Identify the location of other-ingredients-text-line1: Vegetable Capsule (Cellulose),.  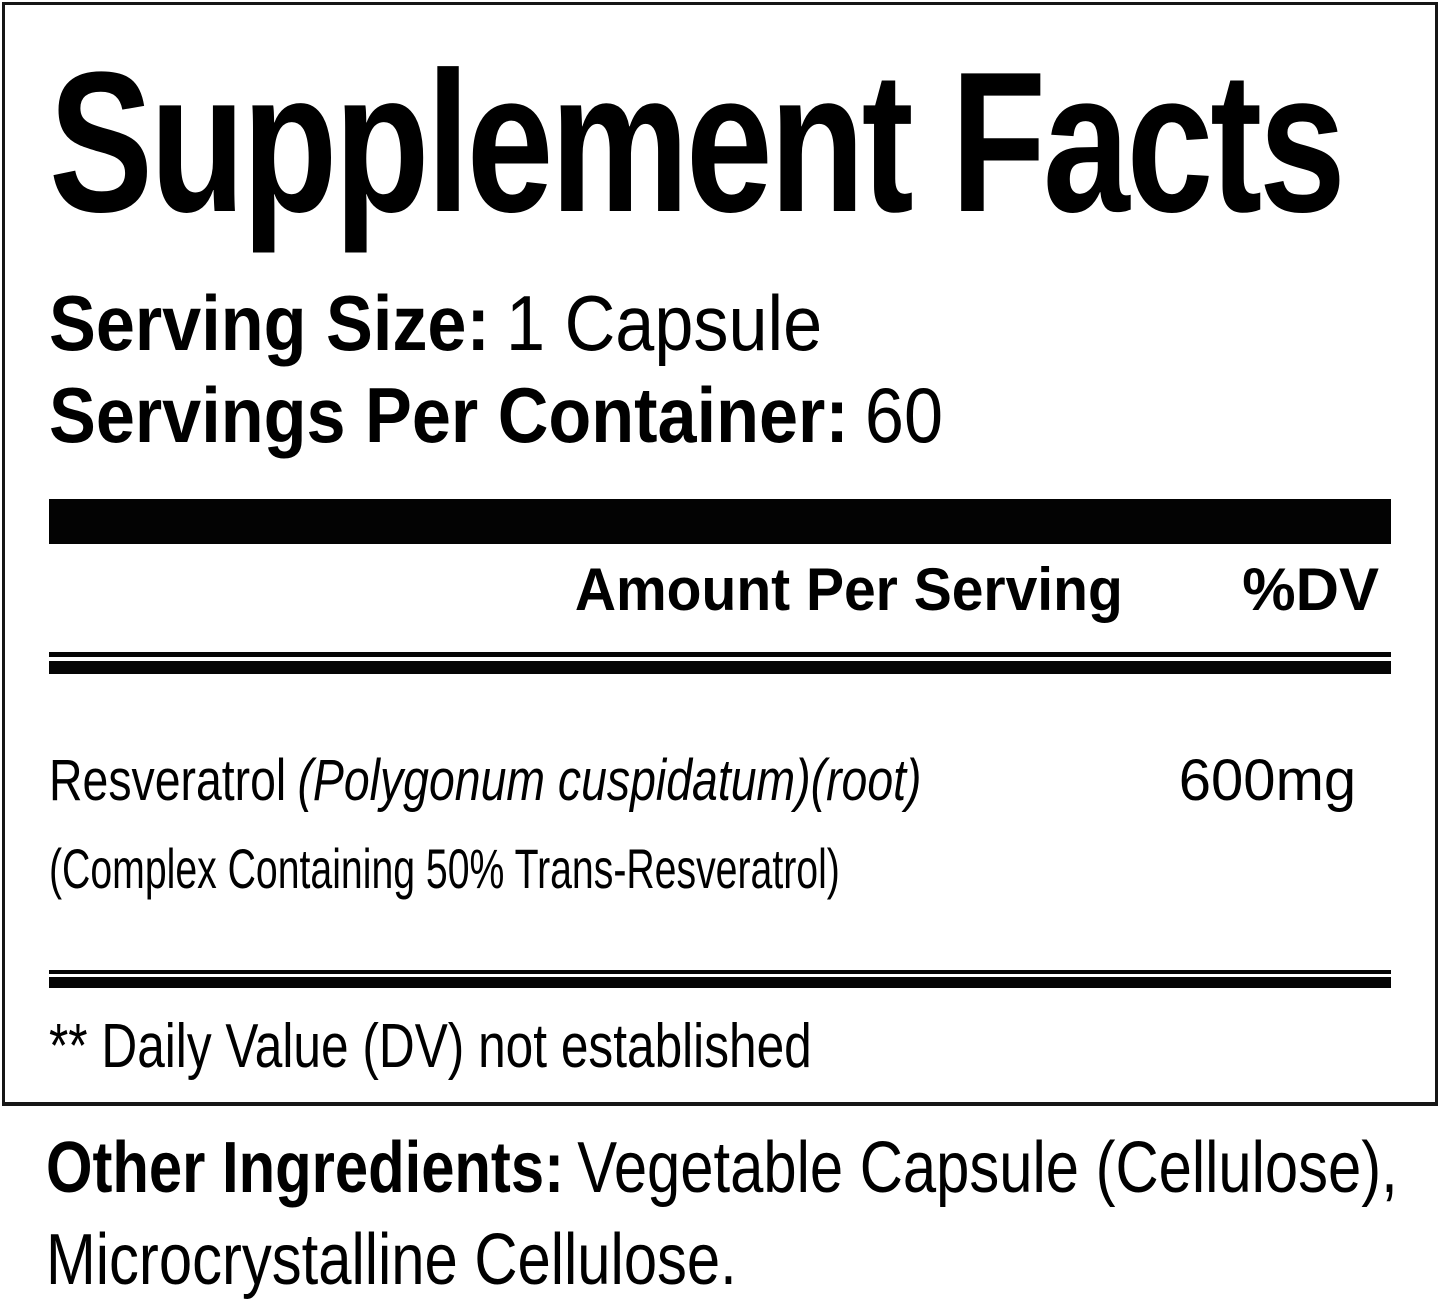
(987, 1168).